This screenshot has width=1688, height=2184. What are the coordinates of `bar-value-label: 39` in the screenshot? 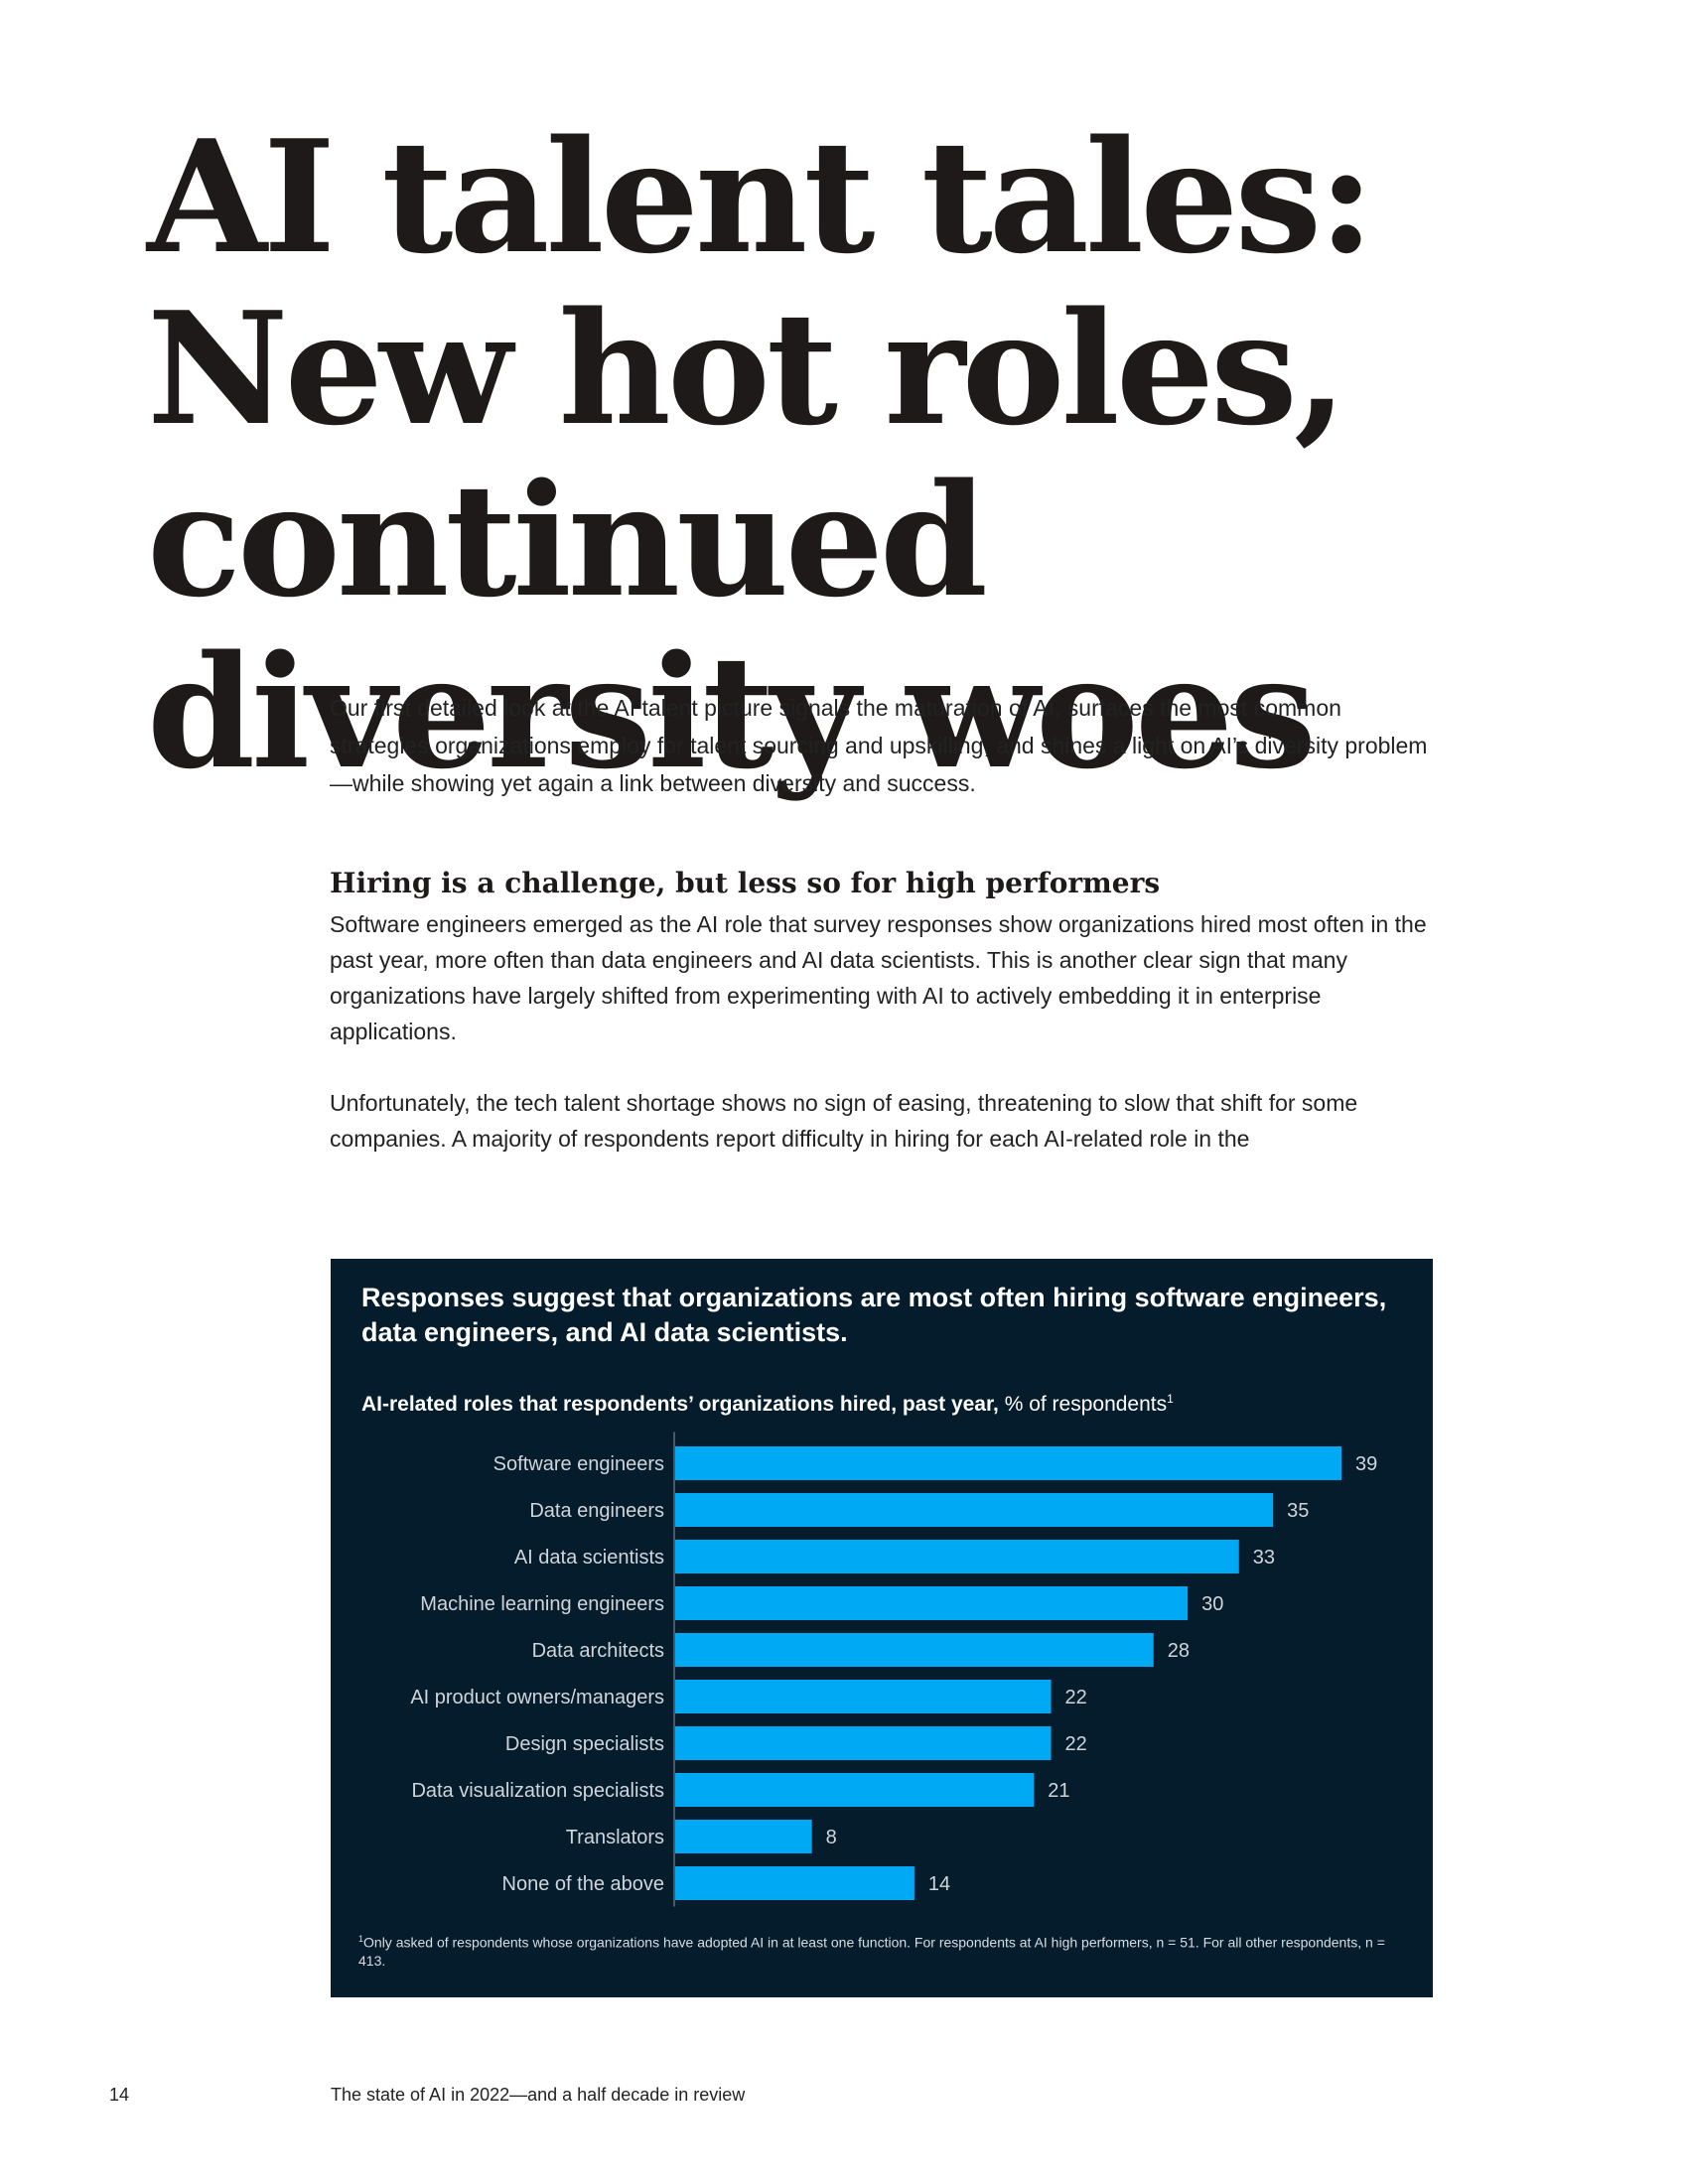 It's located at (1366, 1464).